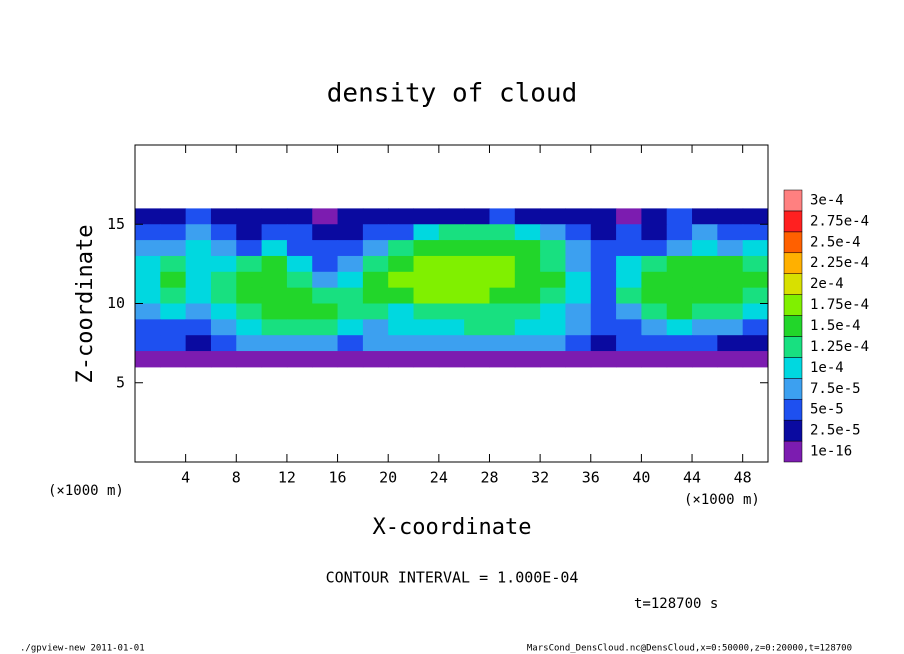 This screenshot has width=904, height=654. Describe the element at coordinates (540, 478) in the screenshot. I see `x-tick-label: 32` at that location.